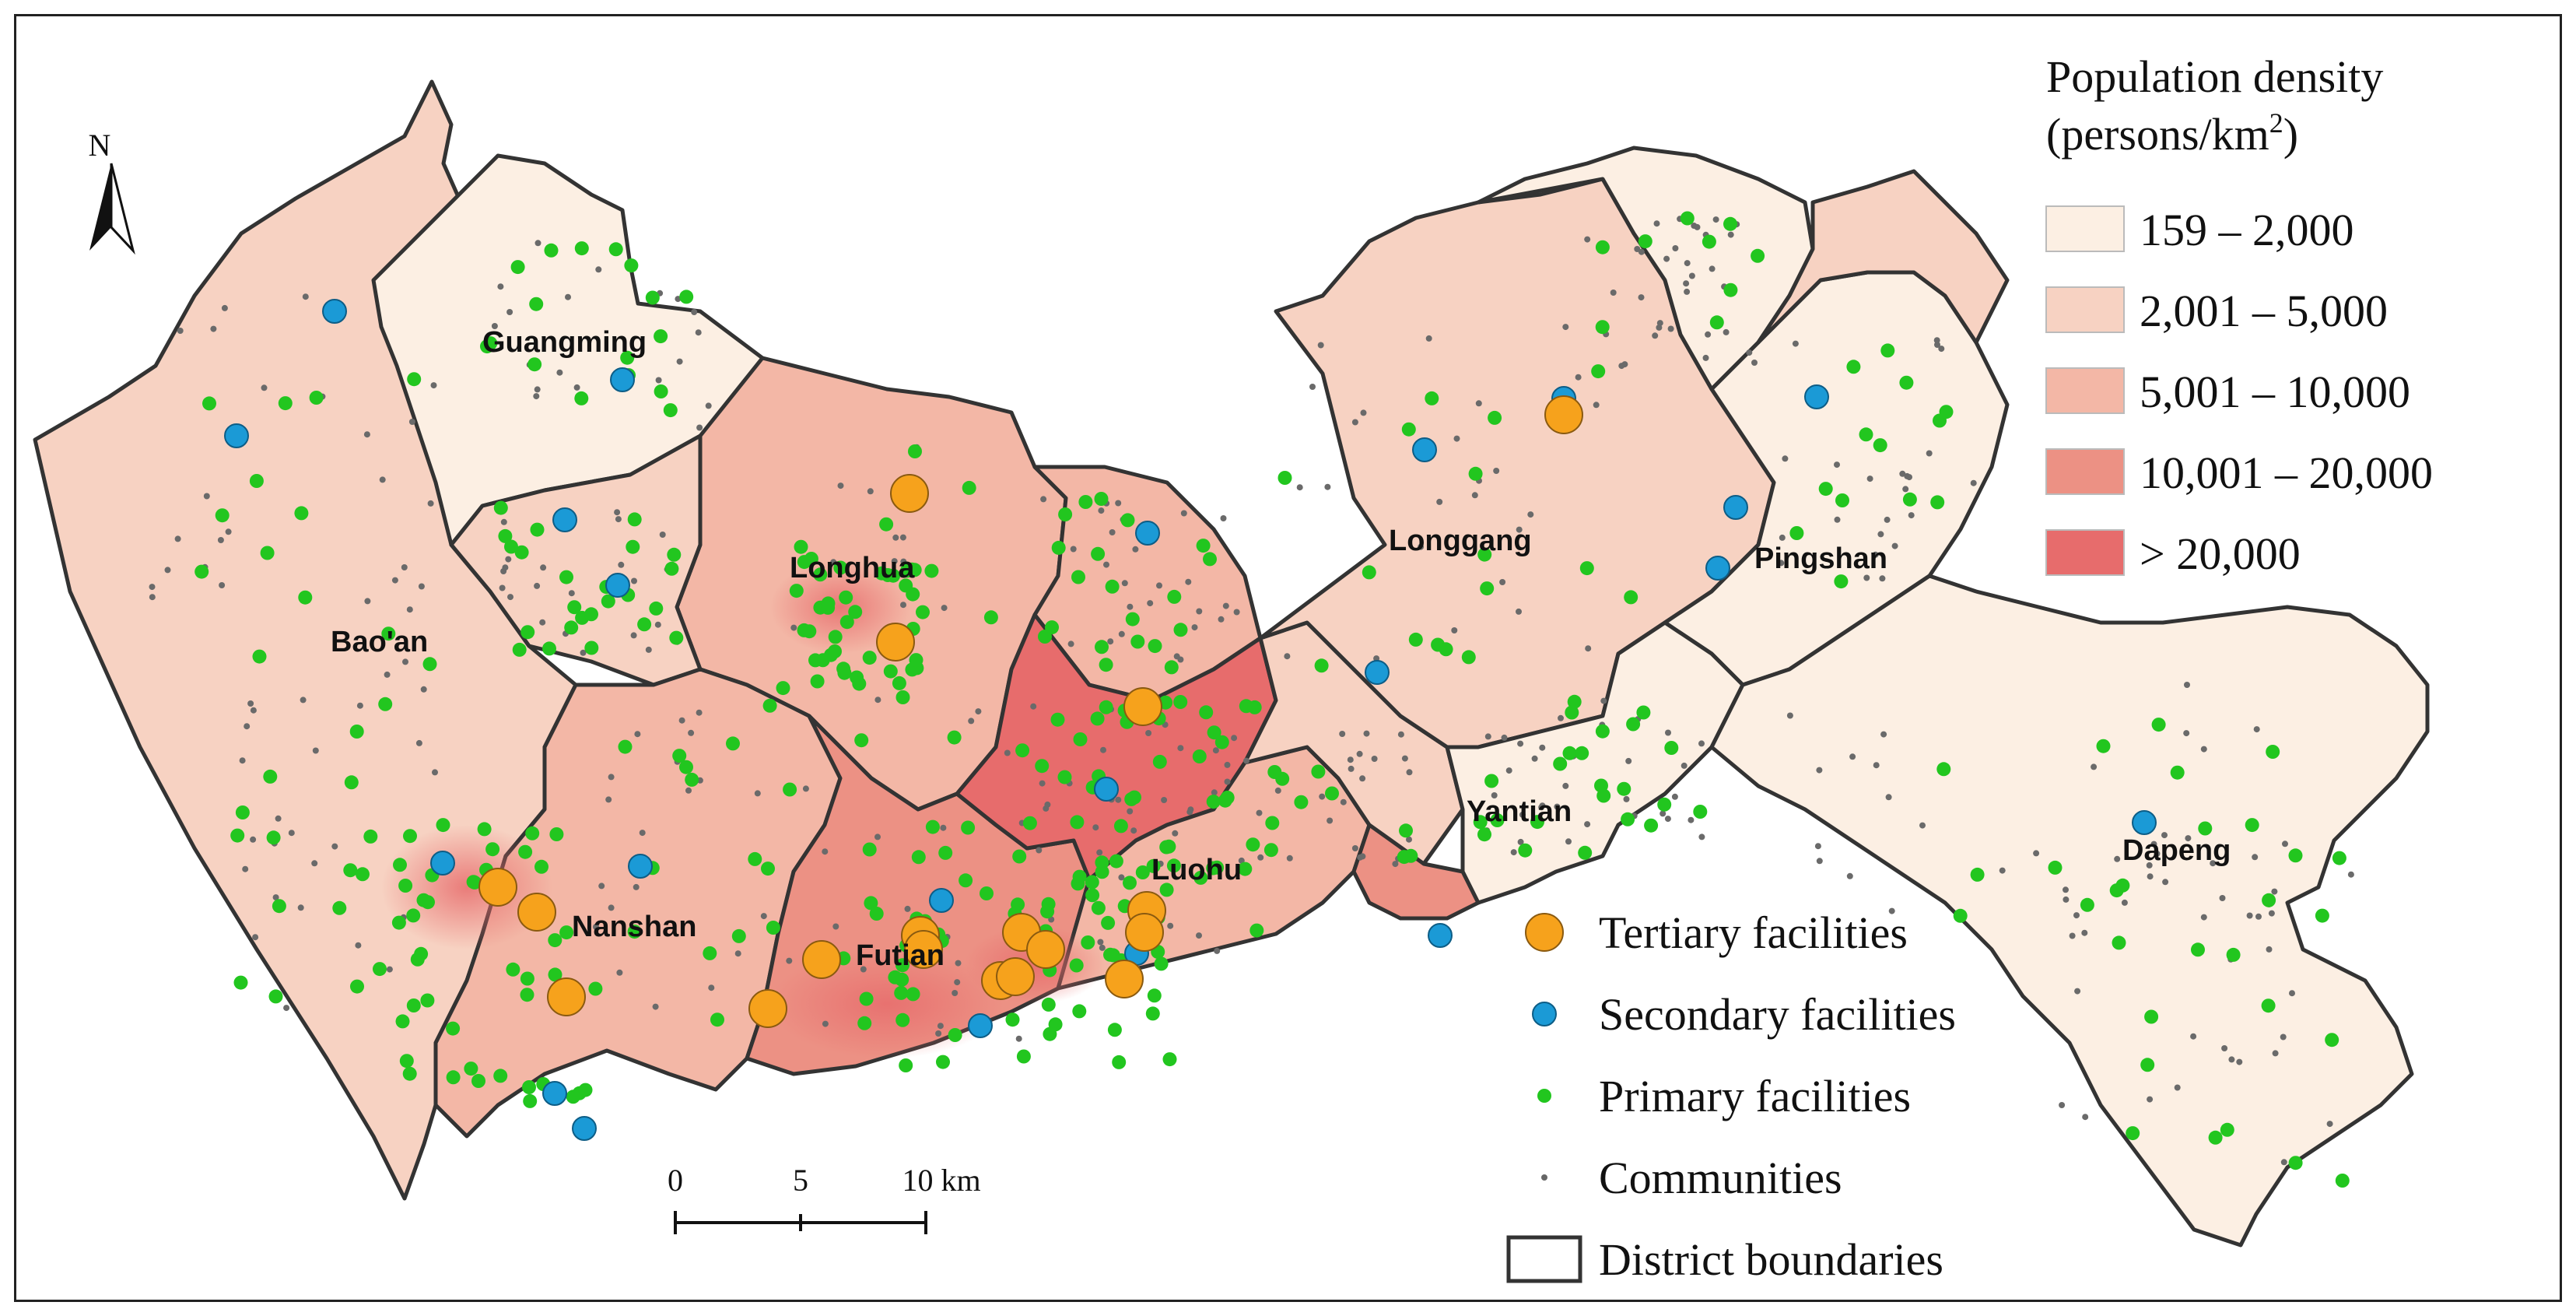 Image resolution: width=2576 pixels, height=1316 pixels. Describe the element at coordinates (1720, 1178) in the screenshot. I see `legend-symbol-label-community: Communities` at that location.